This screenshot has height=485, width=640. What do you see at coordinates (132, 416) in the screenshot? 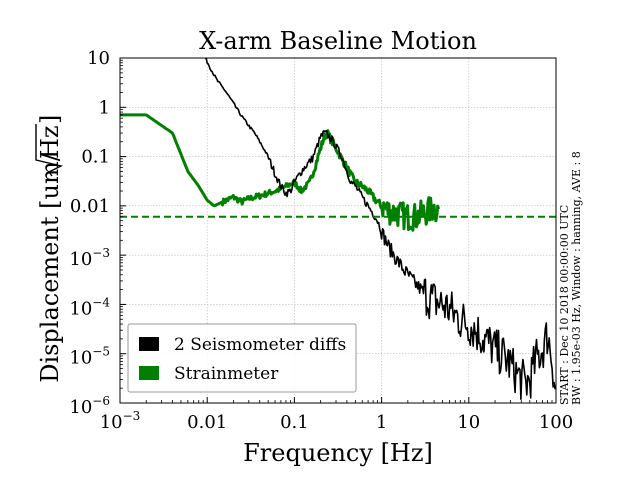
I see `x-tick-label-exponent: −3` at bounding box center [132, 416].